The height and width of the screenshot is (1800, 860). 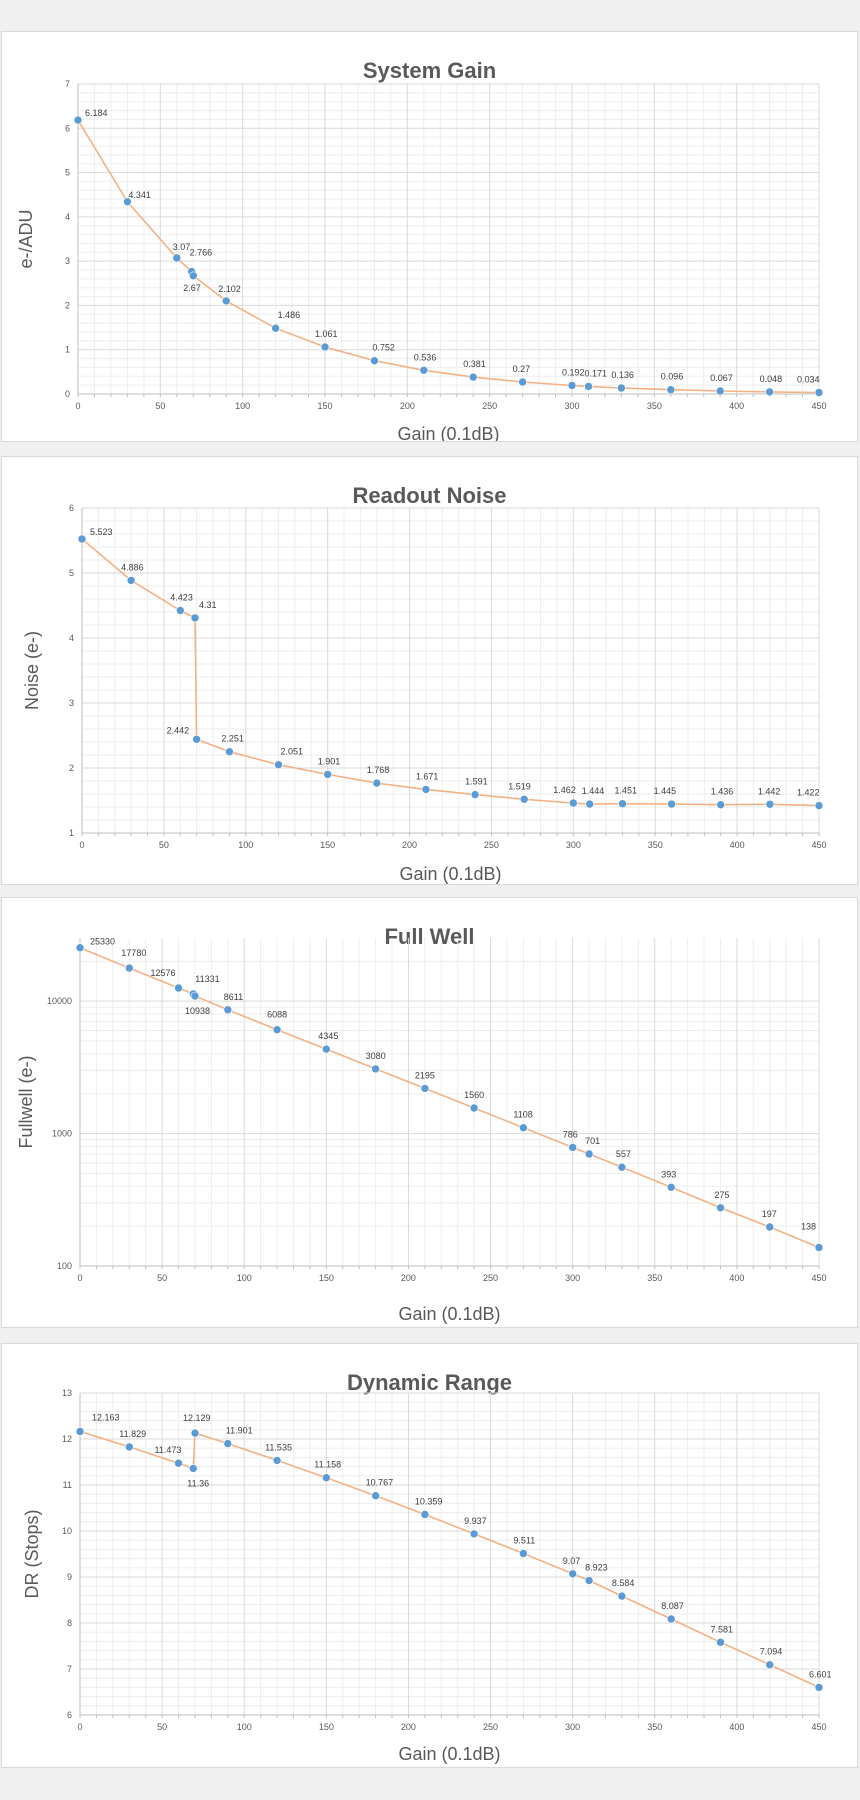 What do you see at coordinates (67, 1393) in the screenshot?
I see `y-tick-label: 13` at bounding box center [67, 1393].